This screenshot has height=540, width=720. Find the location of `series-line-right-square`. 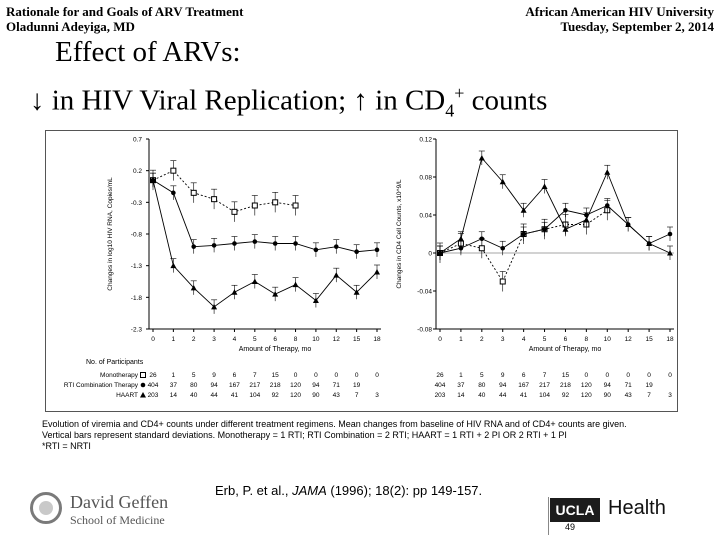

series-line-right-square is located at coordinates (523, 246).